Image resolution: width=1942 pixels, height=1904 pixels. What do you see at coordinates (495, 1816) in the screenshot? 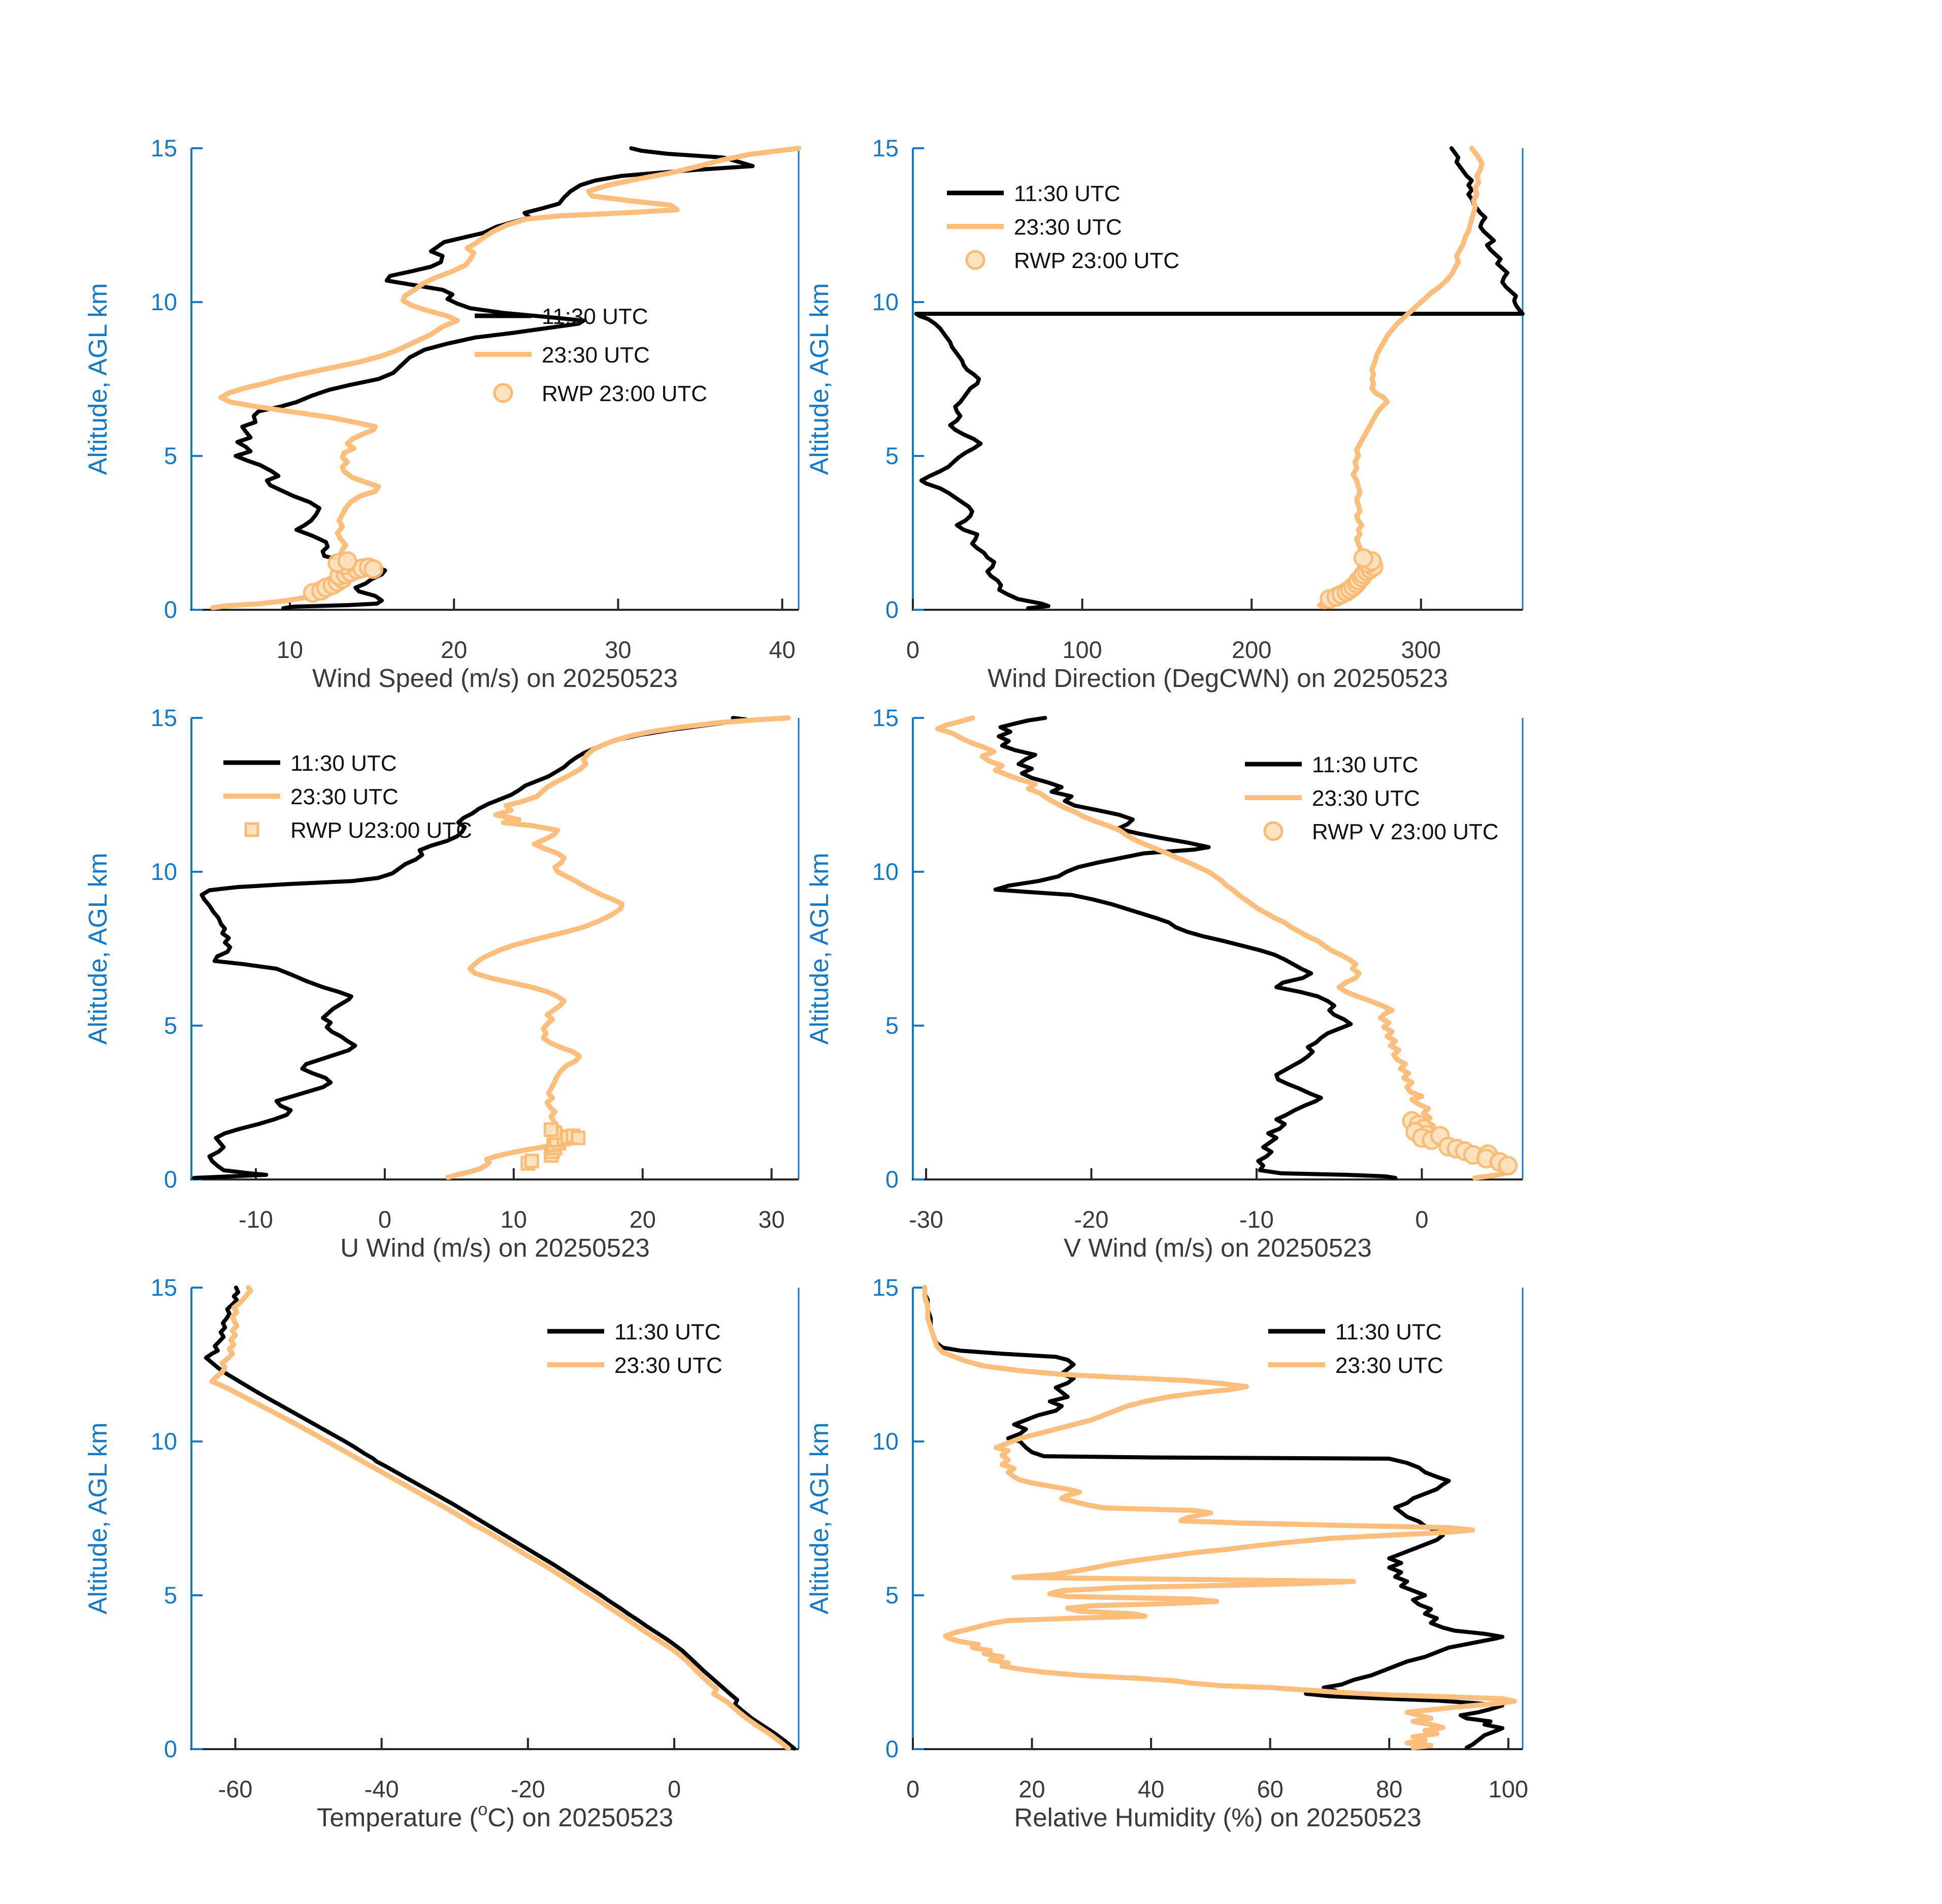
I see `x-axis-label: Temperature (oC) on 20250523` at bounding box center [495, 1816].